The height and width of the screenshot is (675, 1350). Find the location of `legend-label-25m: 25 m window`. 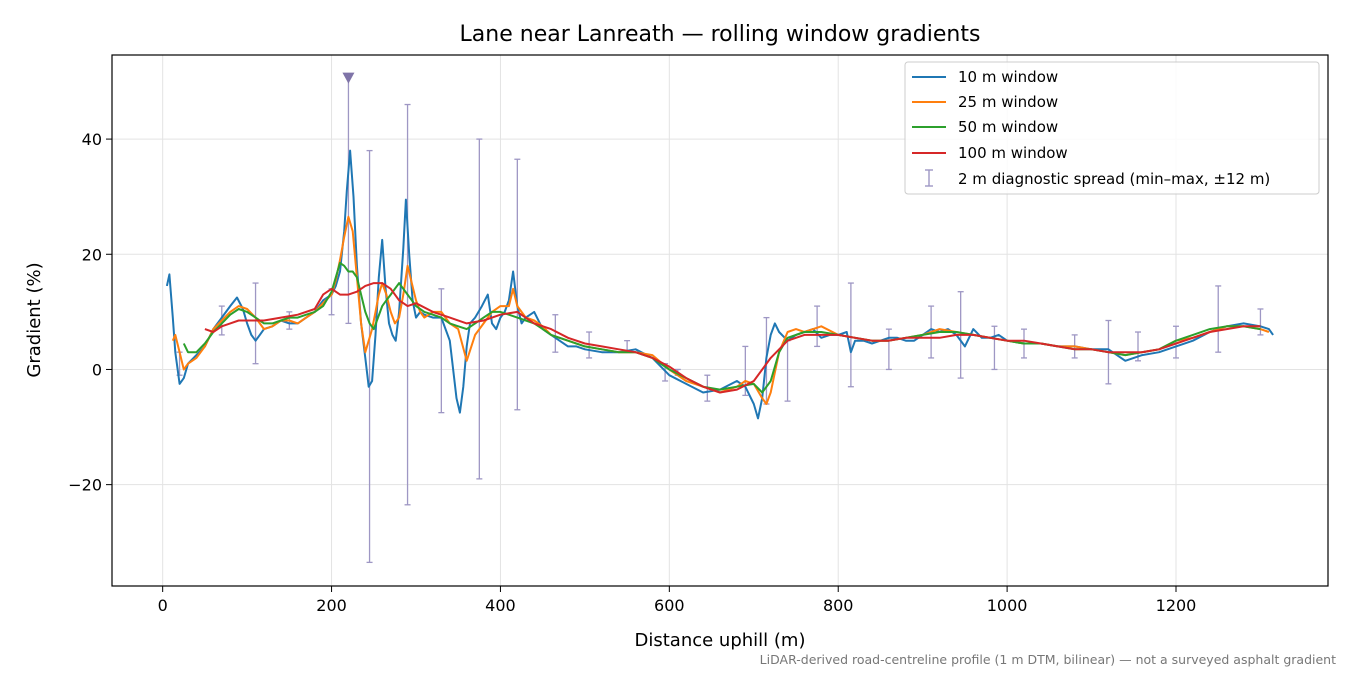

legend-label-25m: 25 m window is located at coordinates (1008, 102).